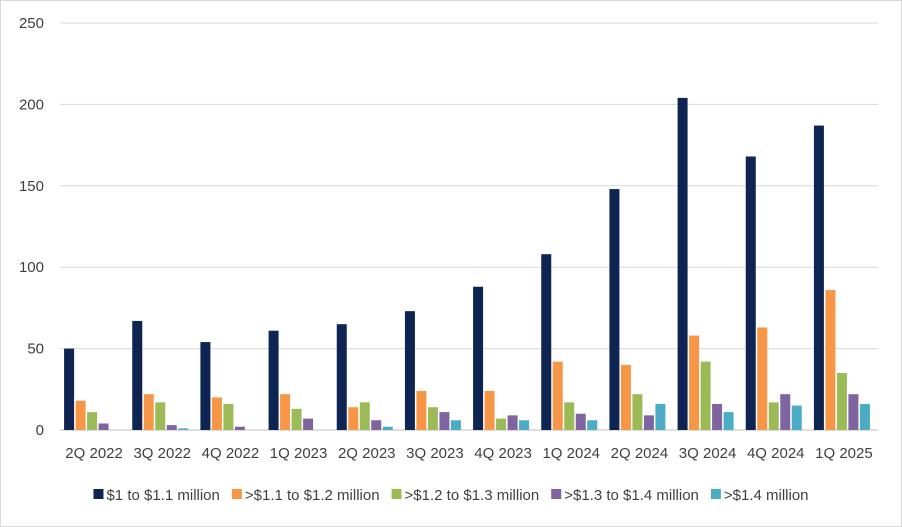 The image size is (902, 527). I want to click on bar-3-2q-2022, so click(92, 421).